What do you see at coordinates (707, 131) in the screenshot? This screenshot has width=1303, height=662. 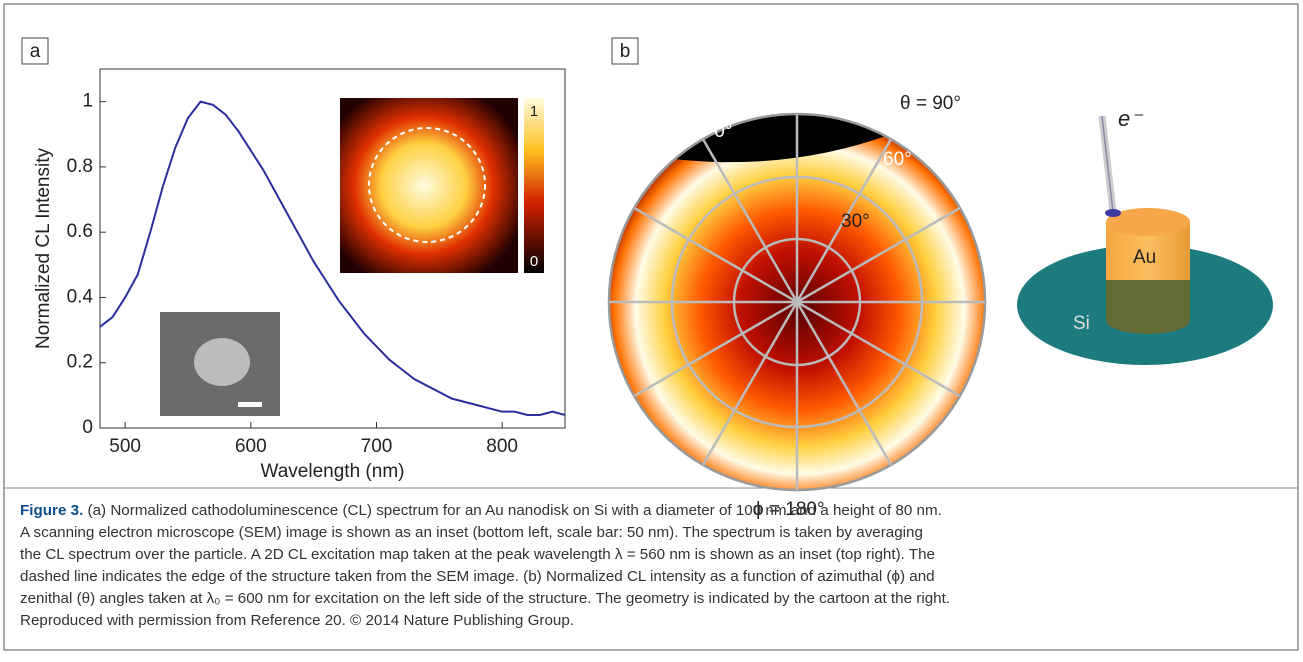 I see `polar-label: ϕ = 0°` at bounding box center [707, 131].